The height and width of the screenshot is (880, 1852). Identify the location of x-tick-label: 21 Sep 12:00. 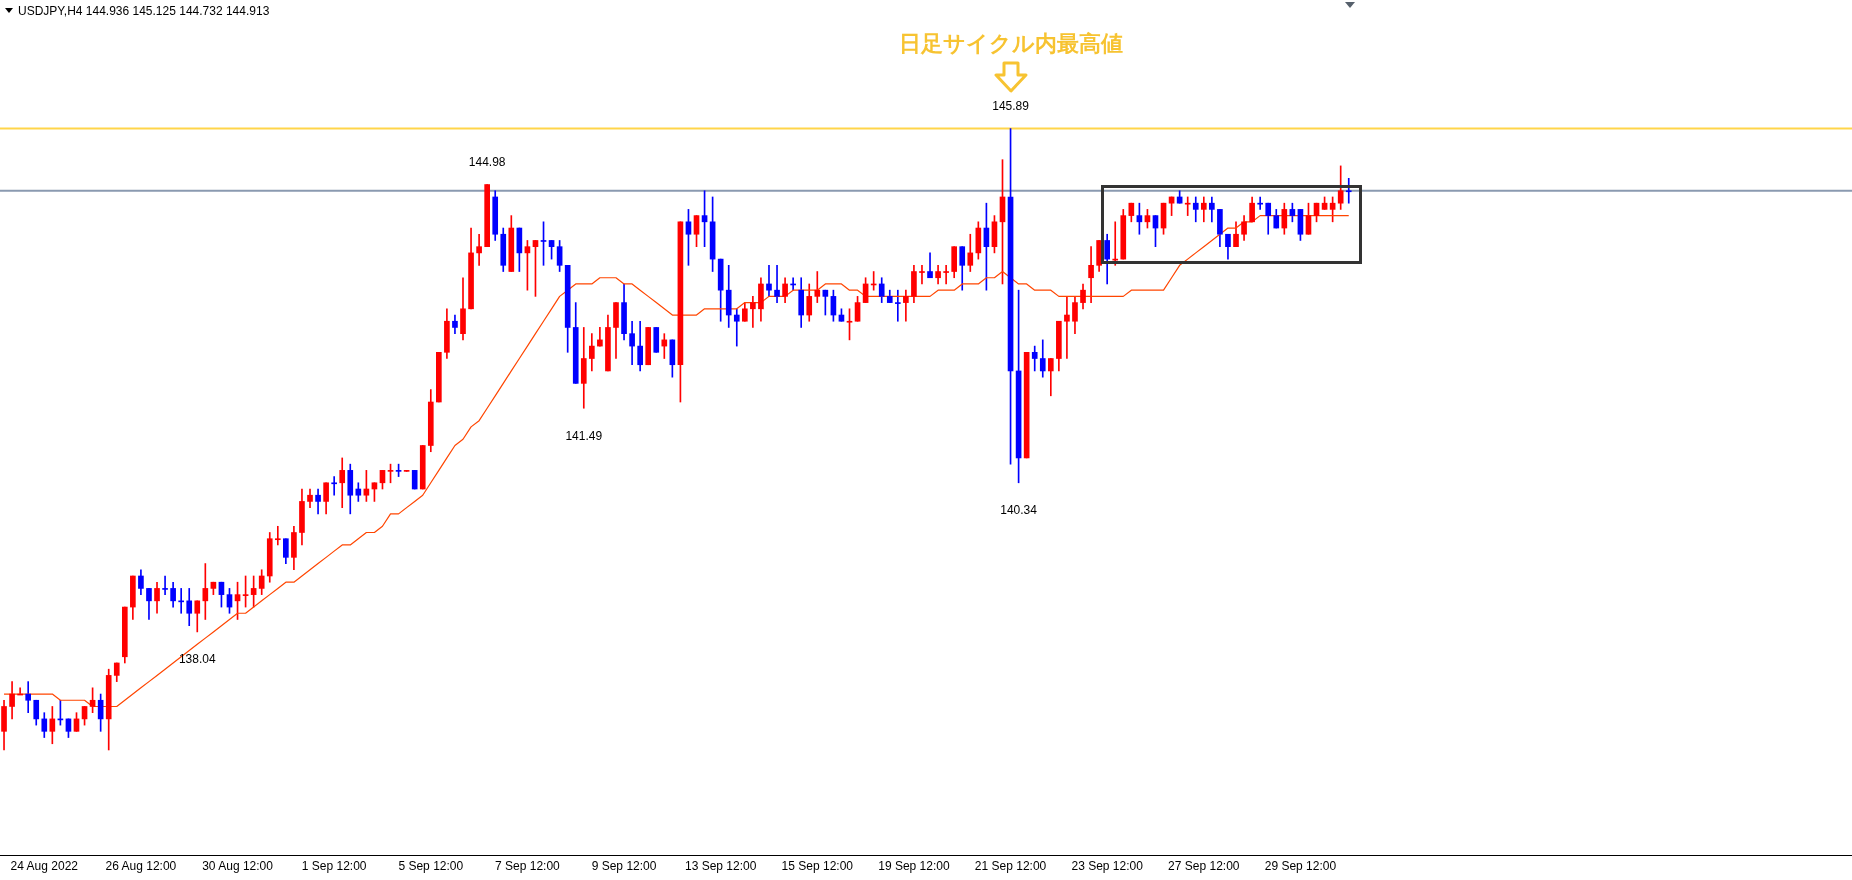
(1010, 866).